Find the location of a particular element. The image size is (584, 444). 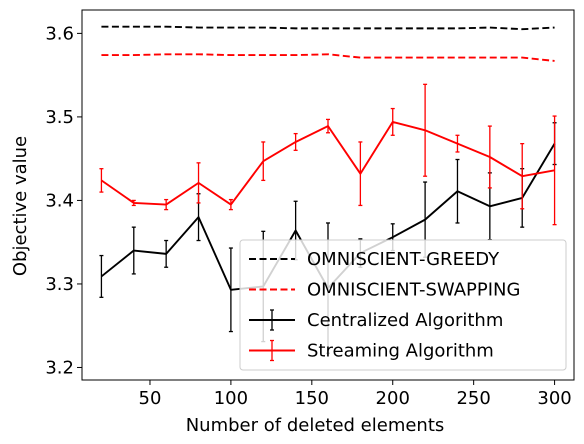

legend-label: Centralized Algorithm is located at coordinates (405, 320).